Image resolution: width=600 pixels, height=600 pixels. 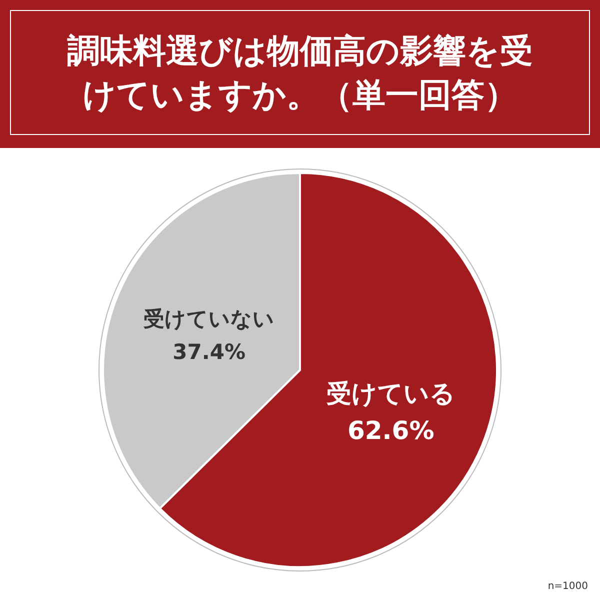 What do you see at coordinates (209, 319) in the screenshot?
I see `slice-label: 受けていない` at bounding box center [209, 319].